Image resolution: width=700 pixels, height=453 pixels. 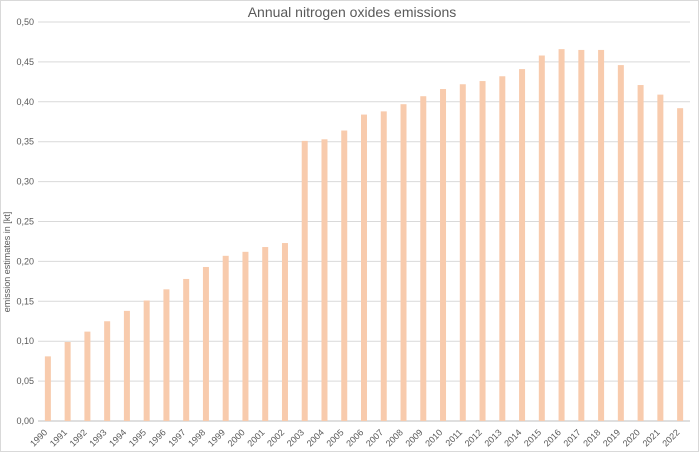 I want to click on bar-2005, so click(x=344, y=275).